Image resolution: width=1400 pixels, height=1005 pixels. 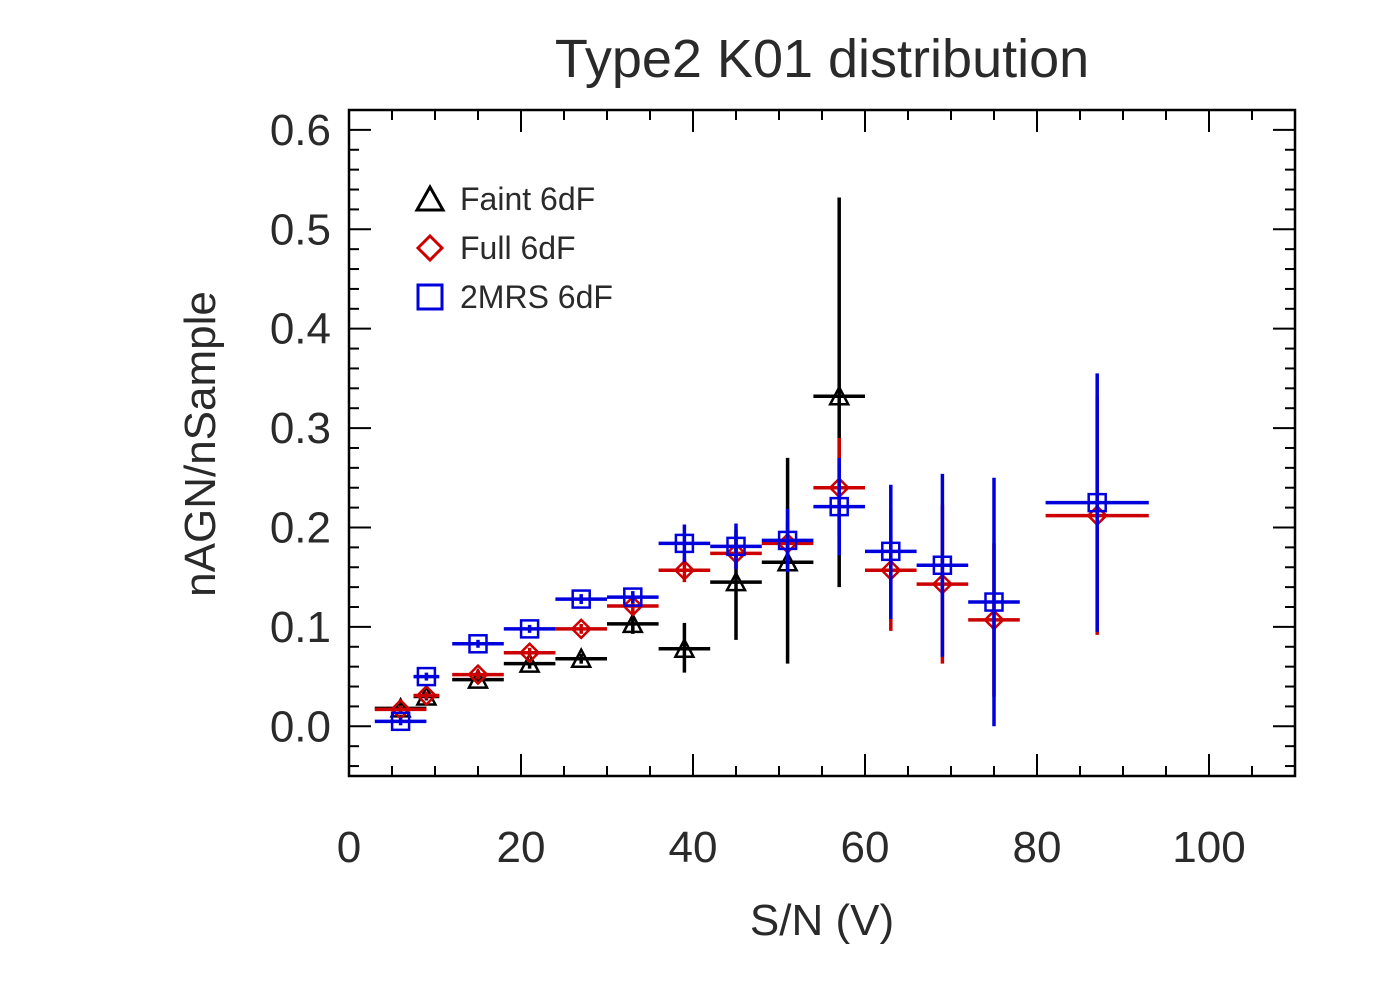 I want to click on x-tick-label: 60, so click(x=865, y=847).